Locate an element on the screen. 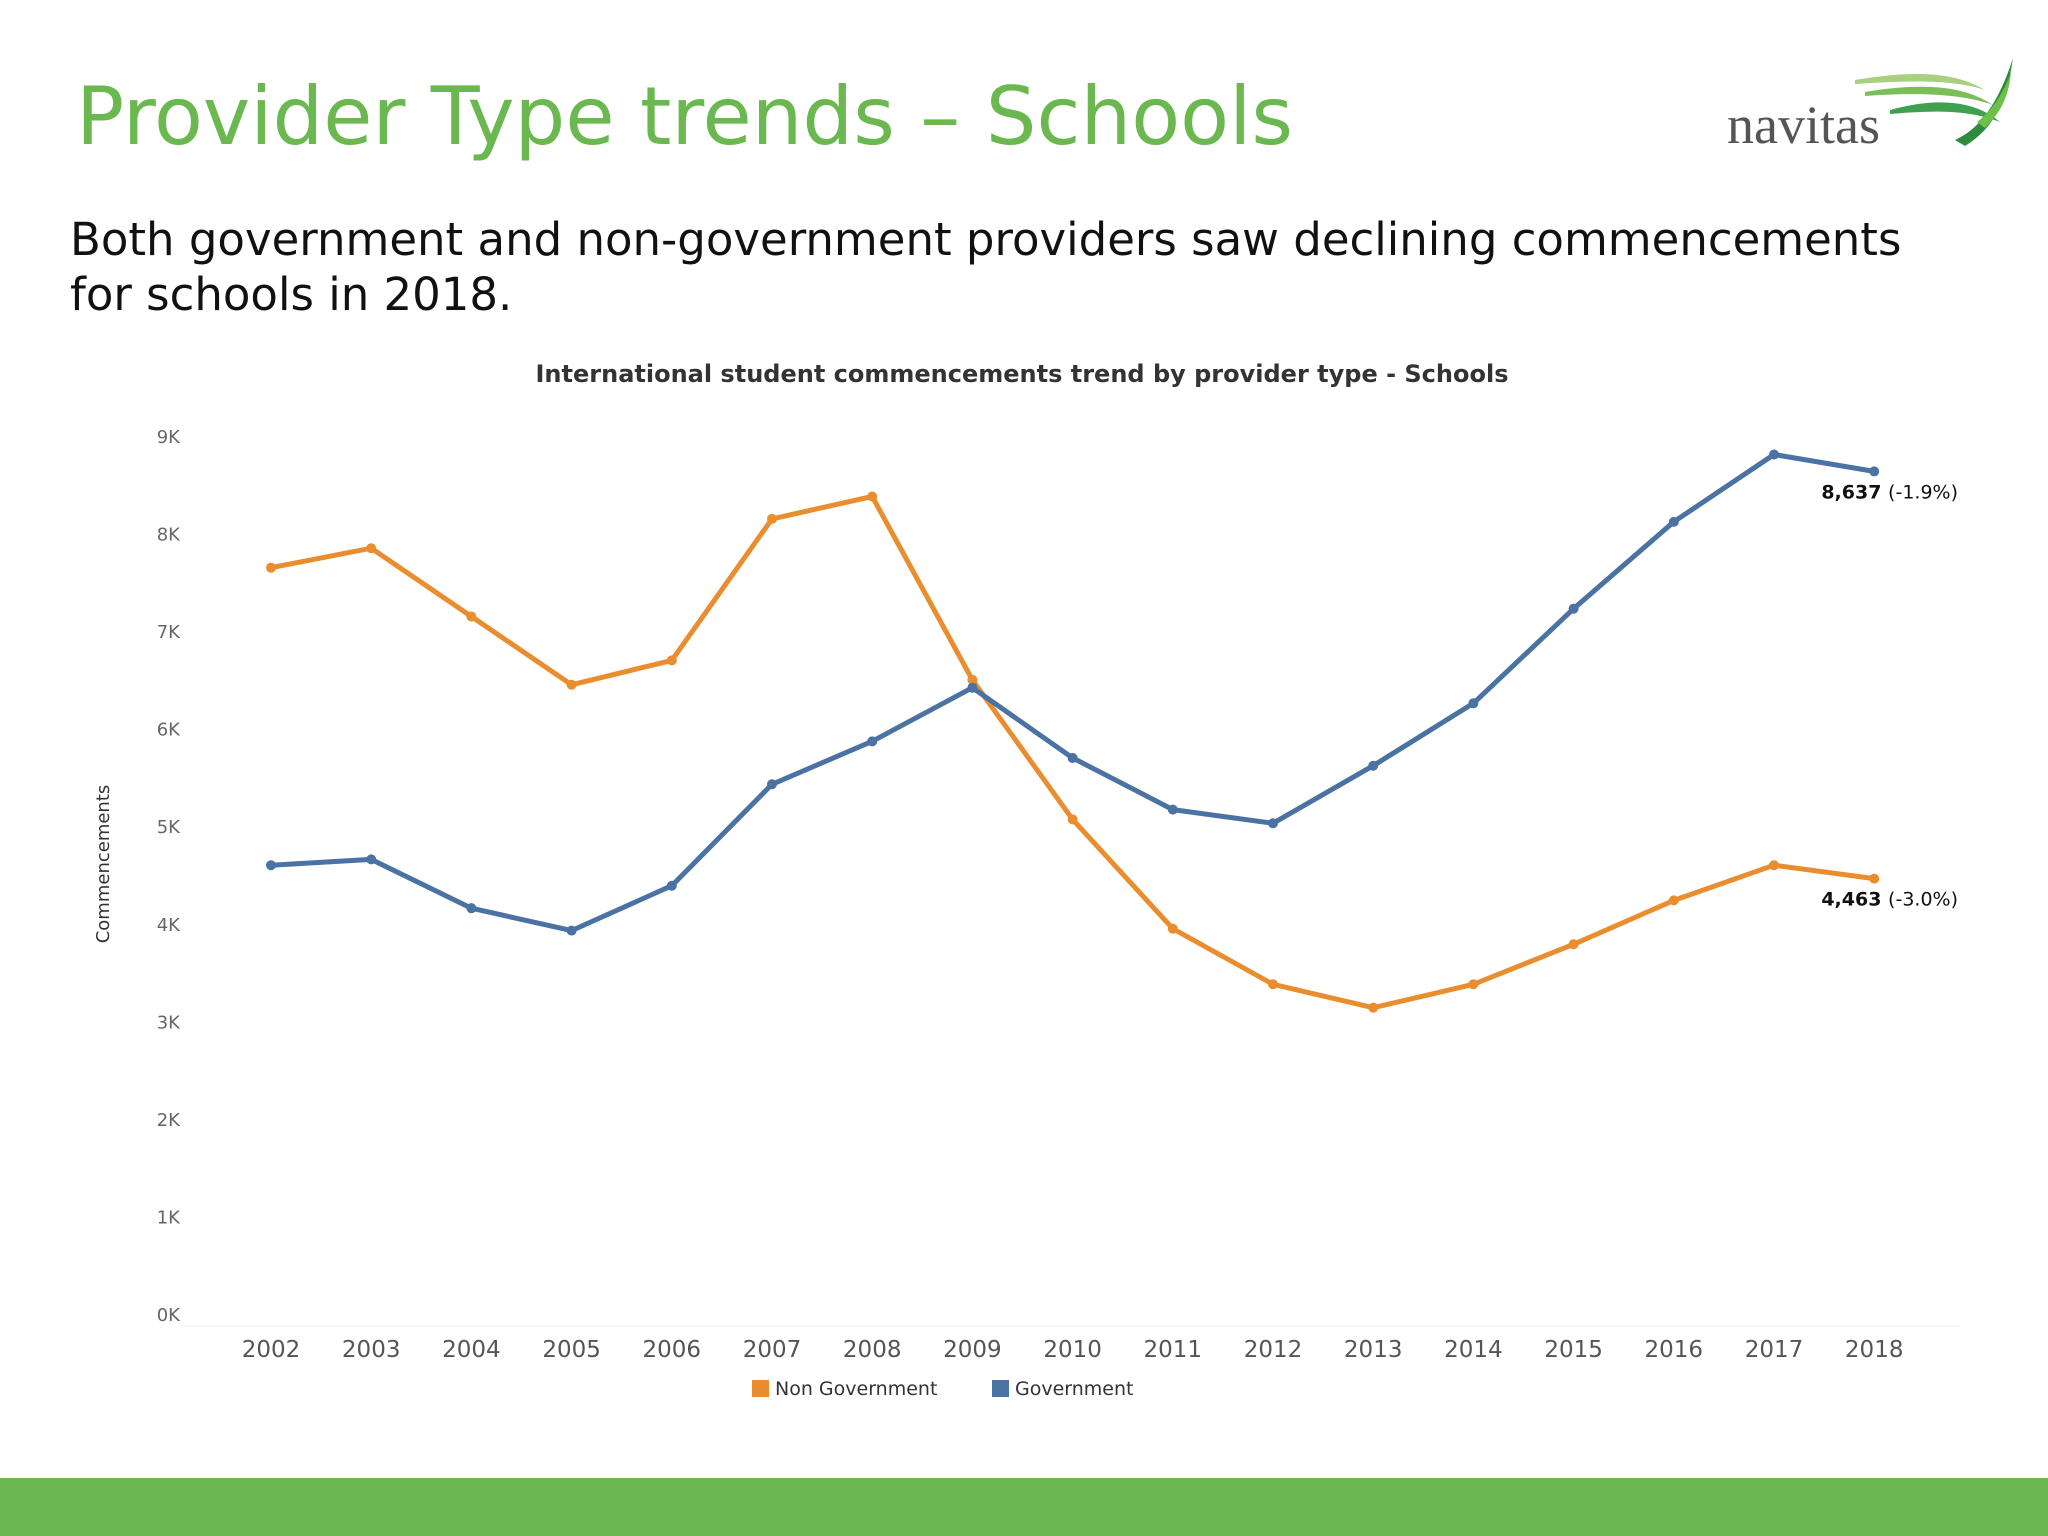 This screenshot has height=1536, width=2048. x-tick-label: 2013 is located at coordinates (1373, 1350).